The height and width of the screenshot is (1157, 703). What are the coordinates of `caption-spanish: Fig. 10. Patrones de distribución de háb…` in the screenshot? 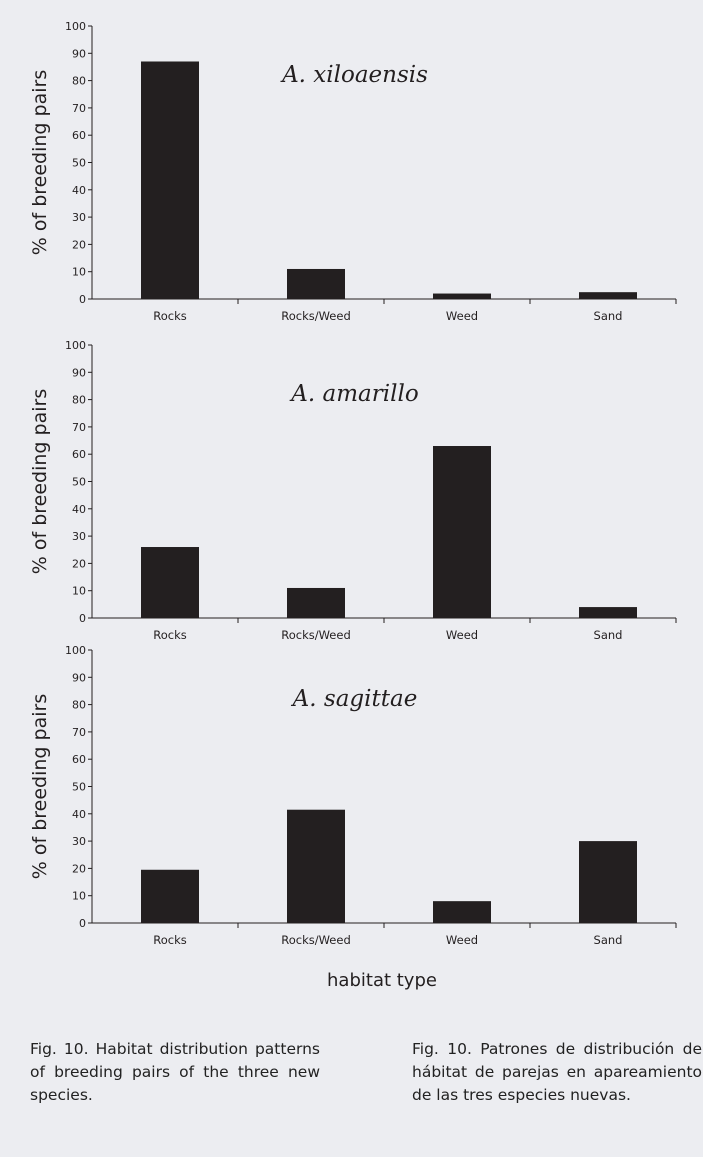 It's located at (557, 1072).